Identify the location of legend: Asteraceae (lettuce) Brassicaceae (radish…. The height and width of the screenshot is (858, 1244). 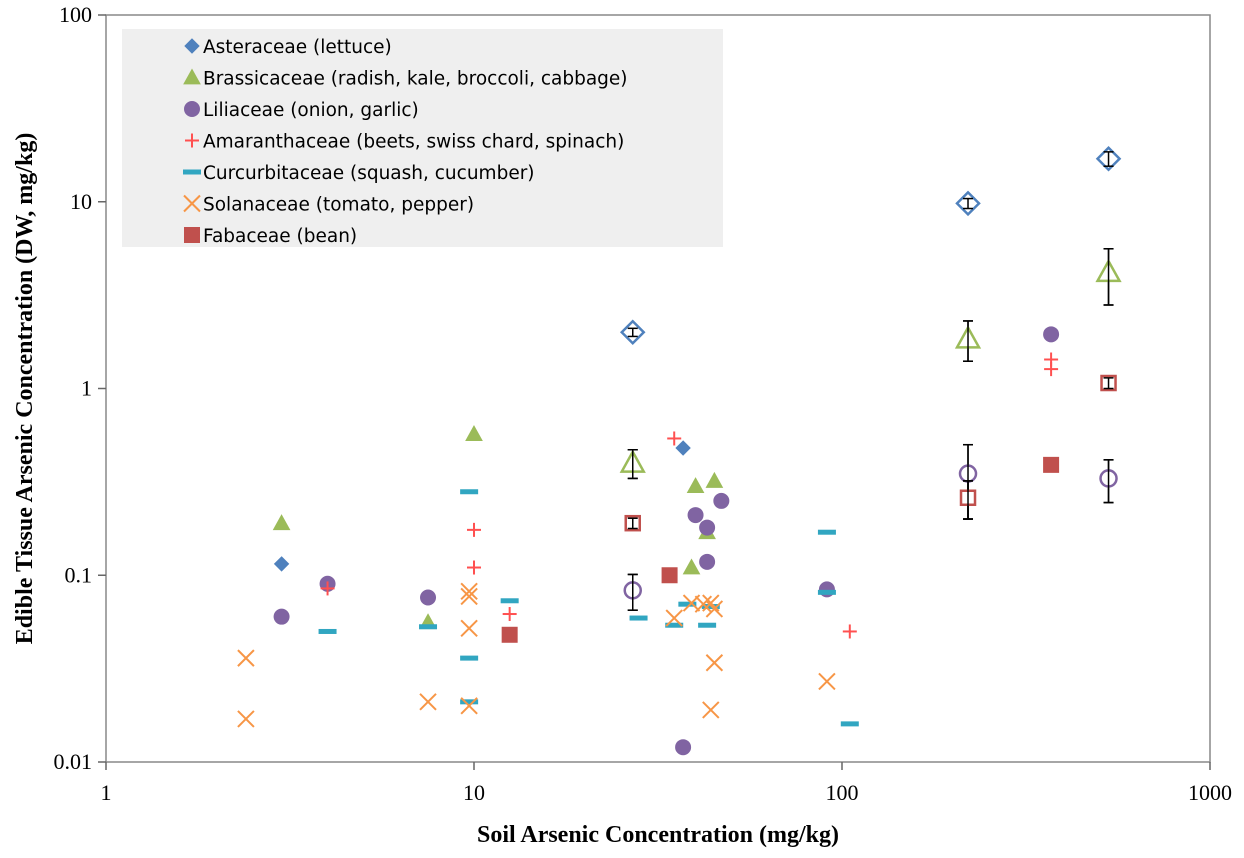
(422, 138).